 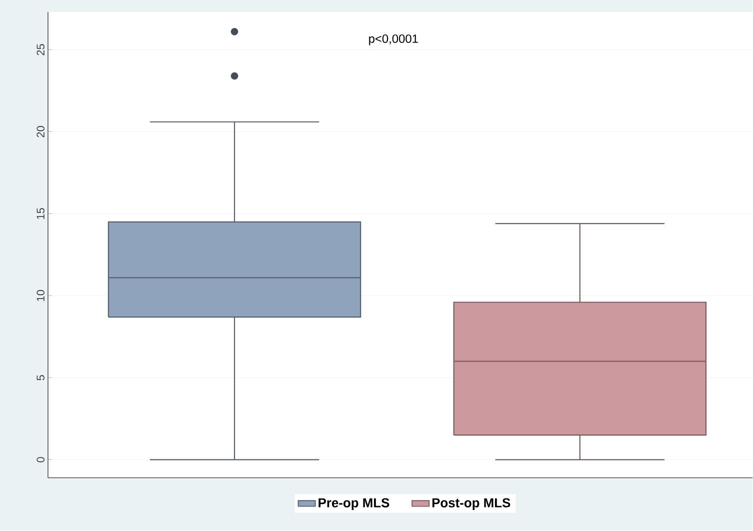 What do you see at coordinates (393, 40) in the screenshot?
I see `annotation: p<0,0001` at bounding box center [393, 40].